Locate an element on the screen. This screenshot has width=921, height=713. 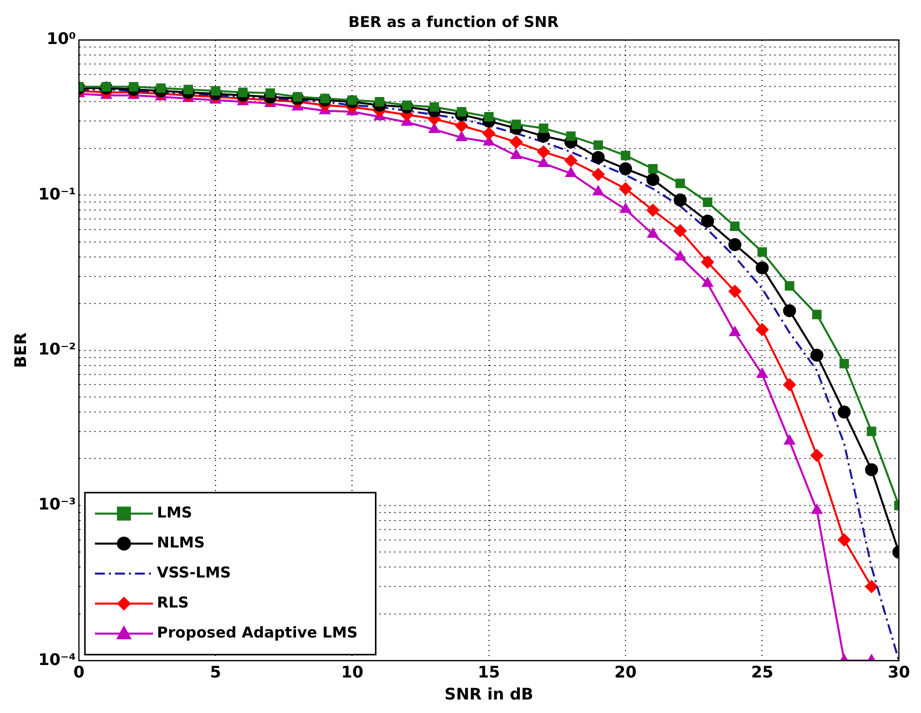
x-tick-label: 15 is located at coordinates (489, 672).